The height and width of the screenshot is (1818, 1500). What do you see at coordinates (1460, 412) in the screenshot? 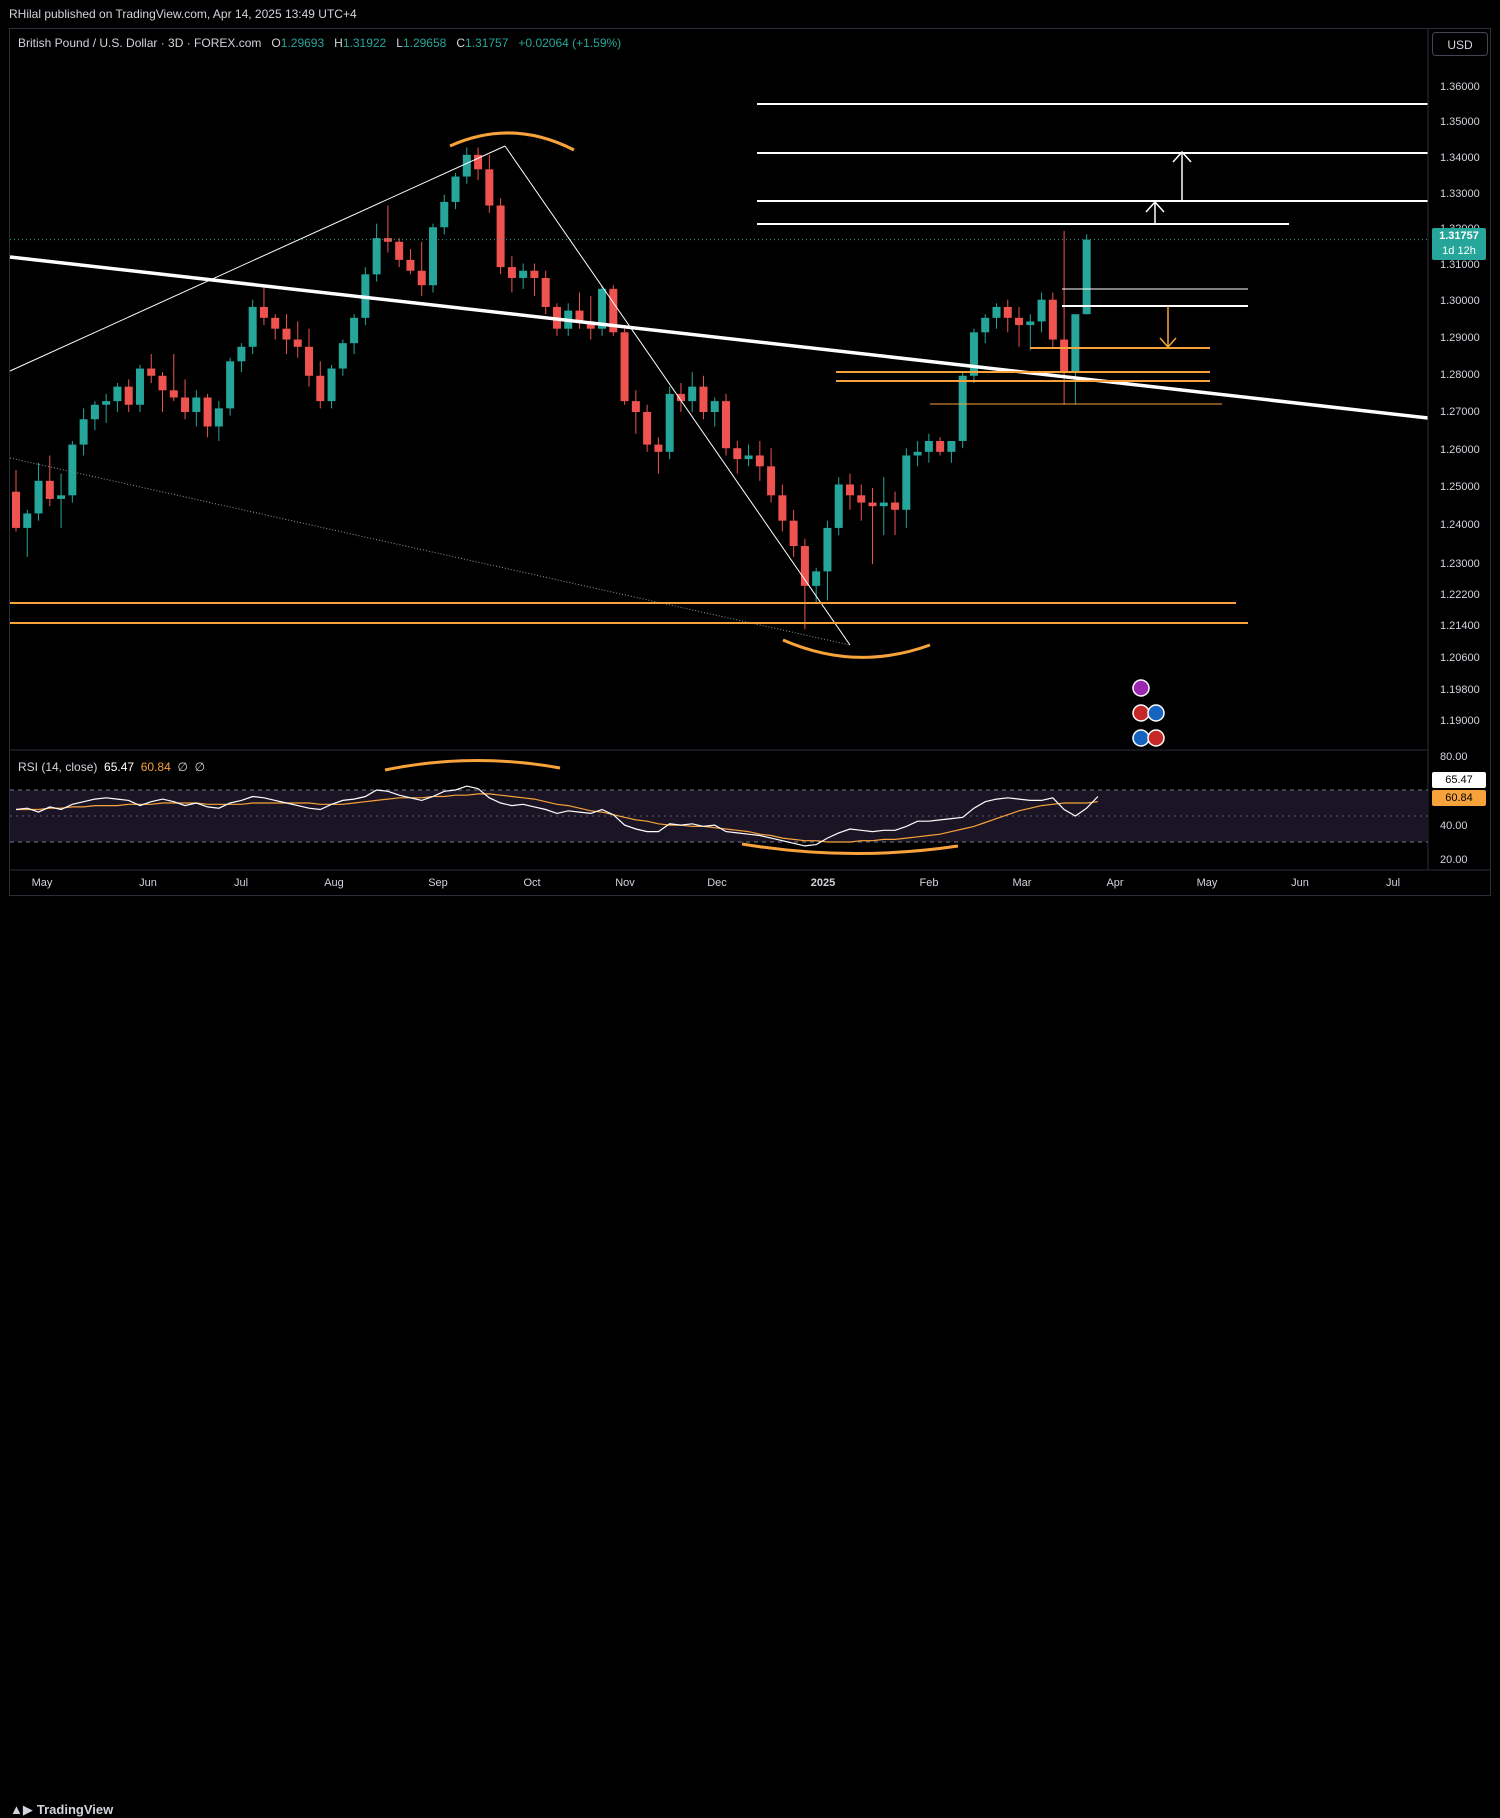
I see `y-tick-label: 1.27000` at bounding box center [1460, 412].